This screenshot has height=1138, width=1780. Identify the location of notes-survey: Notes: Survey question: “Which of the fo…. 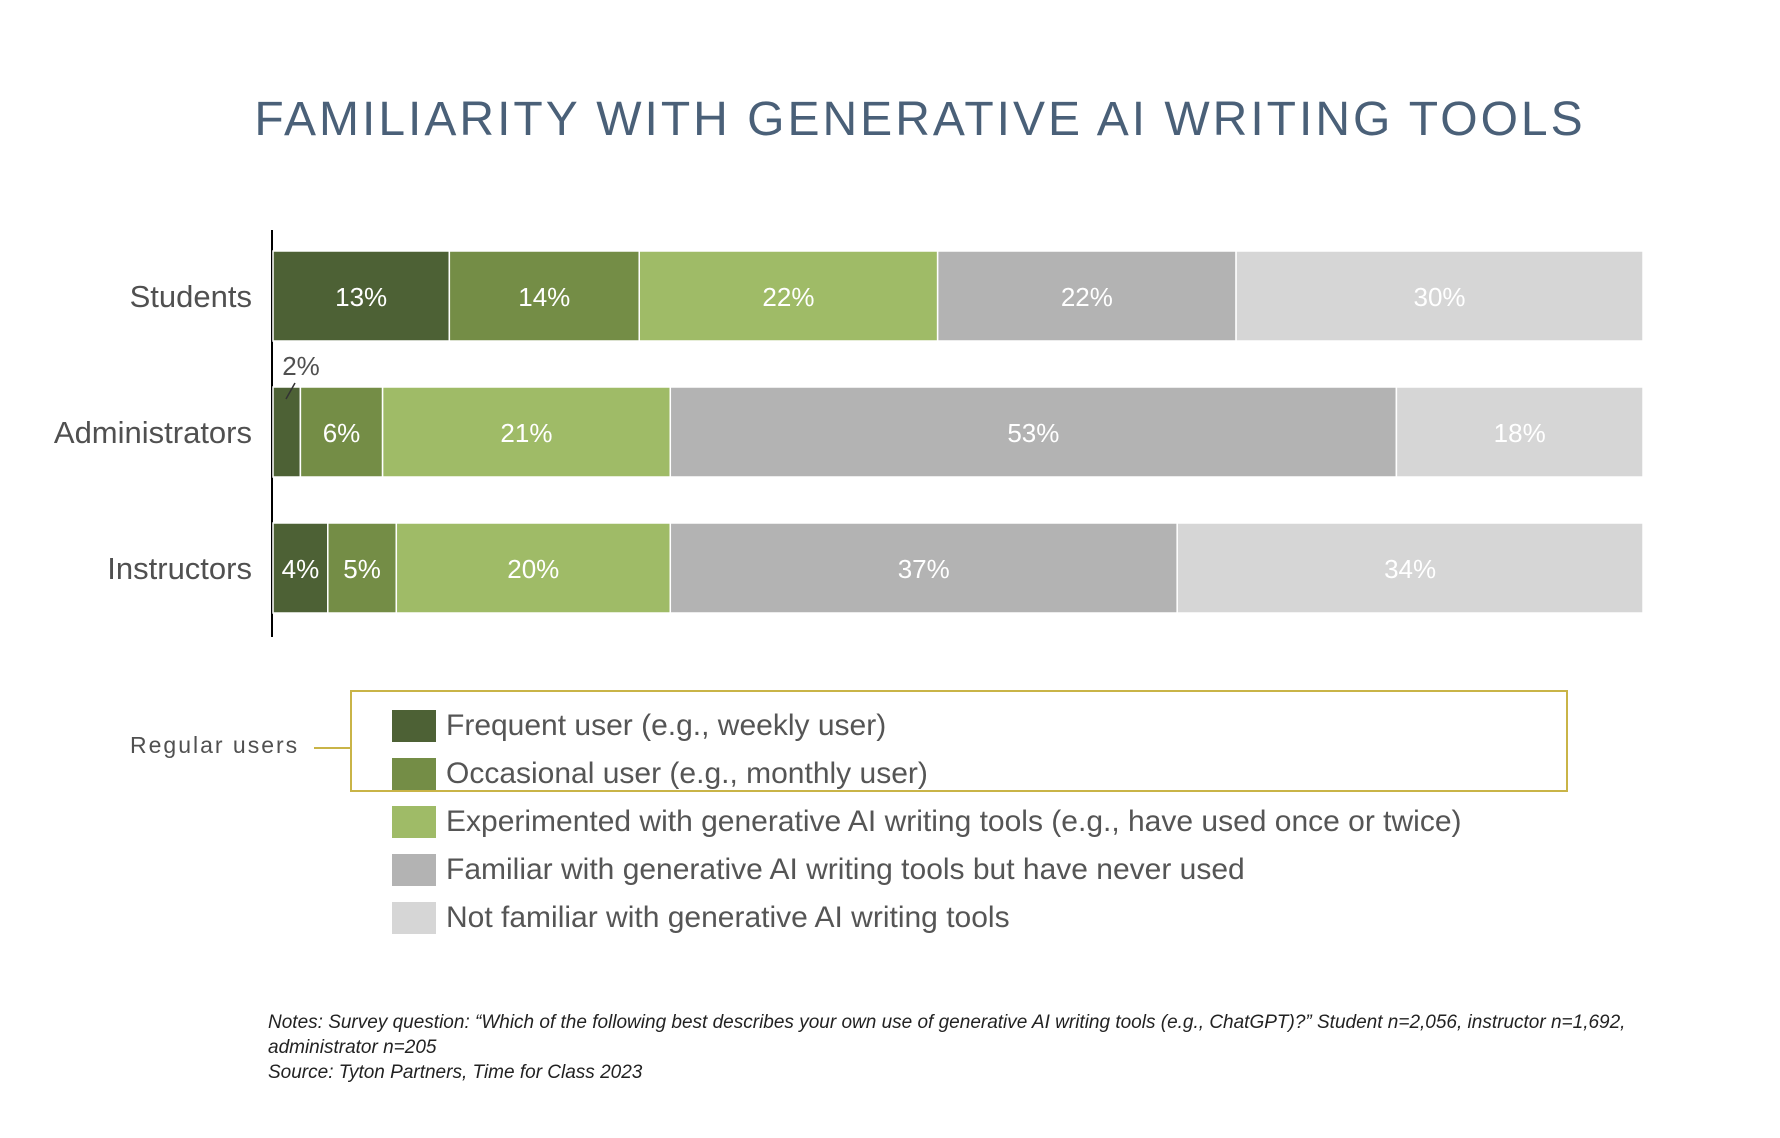
(947, 1035).